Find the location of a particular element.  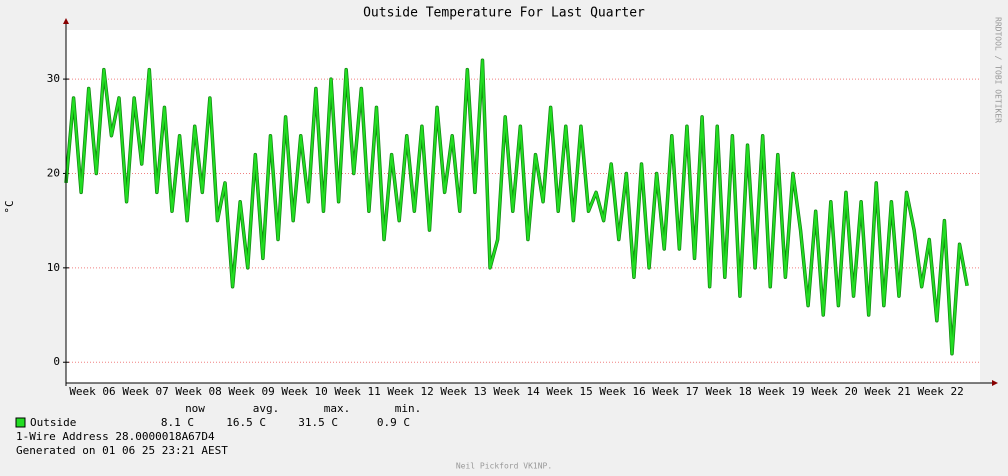

stat-header: now is located at coordinates (195, 408).